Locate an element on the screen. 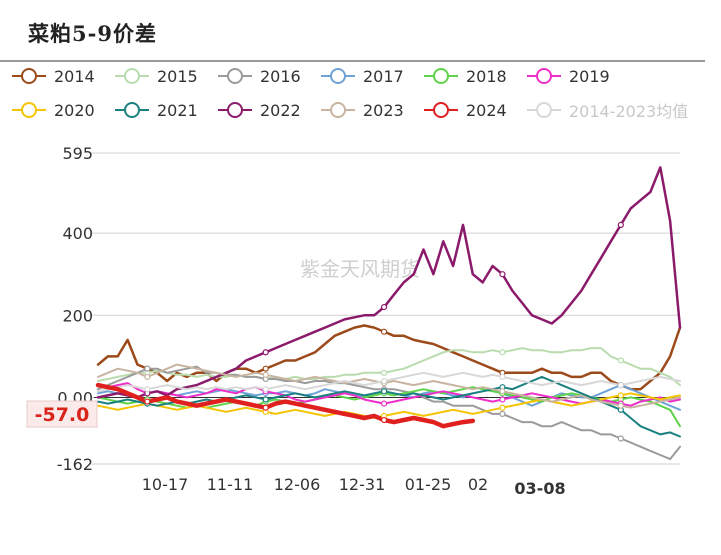 Image resolution: width=721 pixels, height=555 pixels. legend-item: 2019 is located at coordinates (567, 76).